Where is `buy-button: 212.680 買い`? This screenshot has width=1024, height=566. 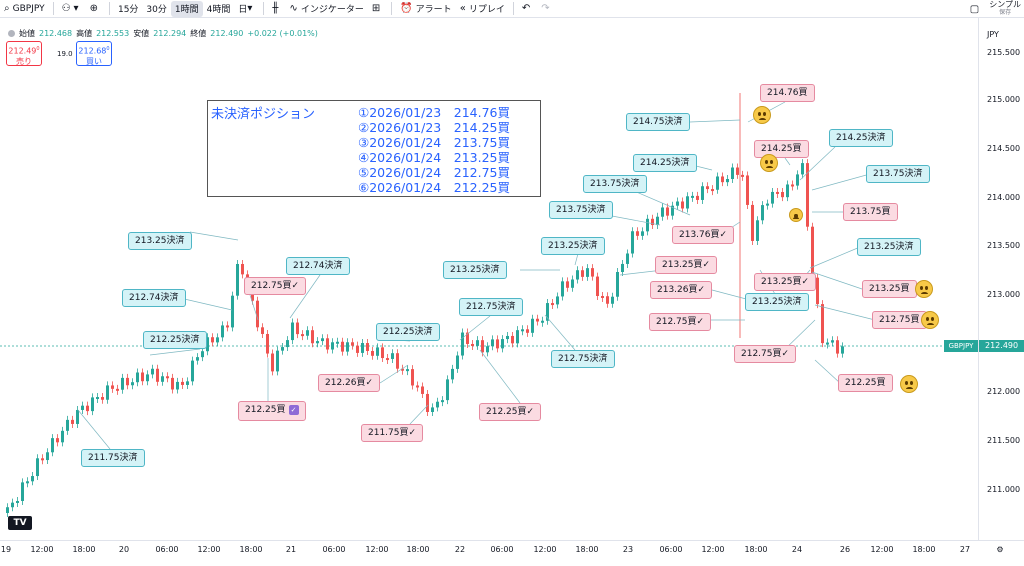 buy-button: 212.680 買い is located at coordinates (94, 53).